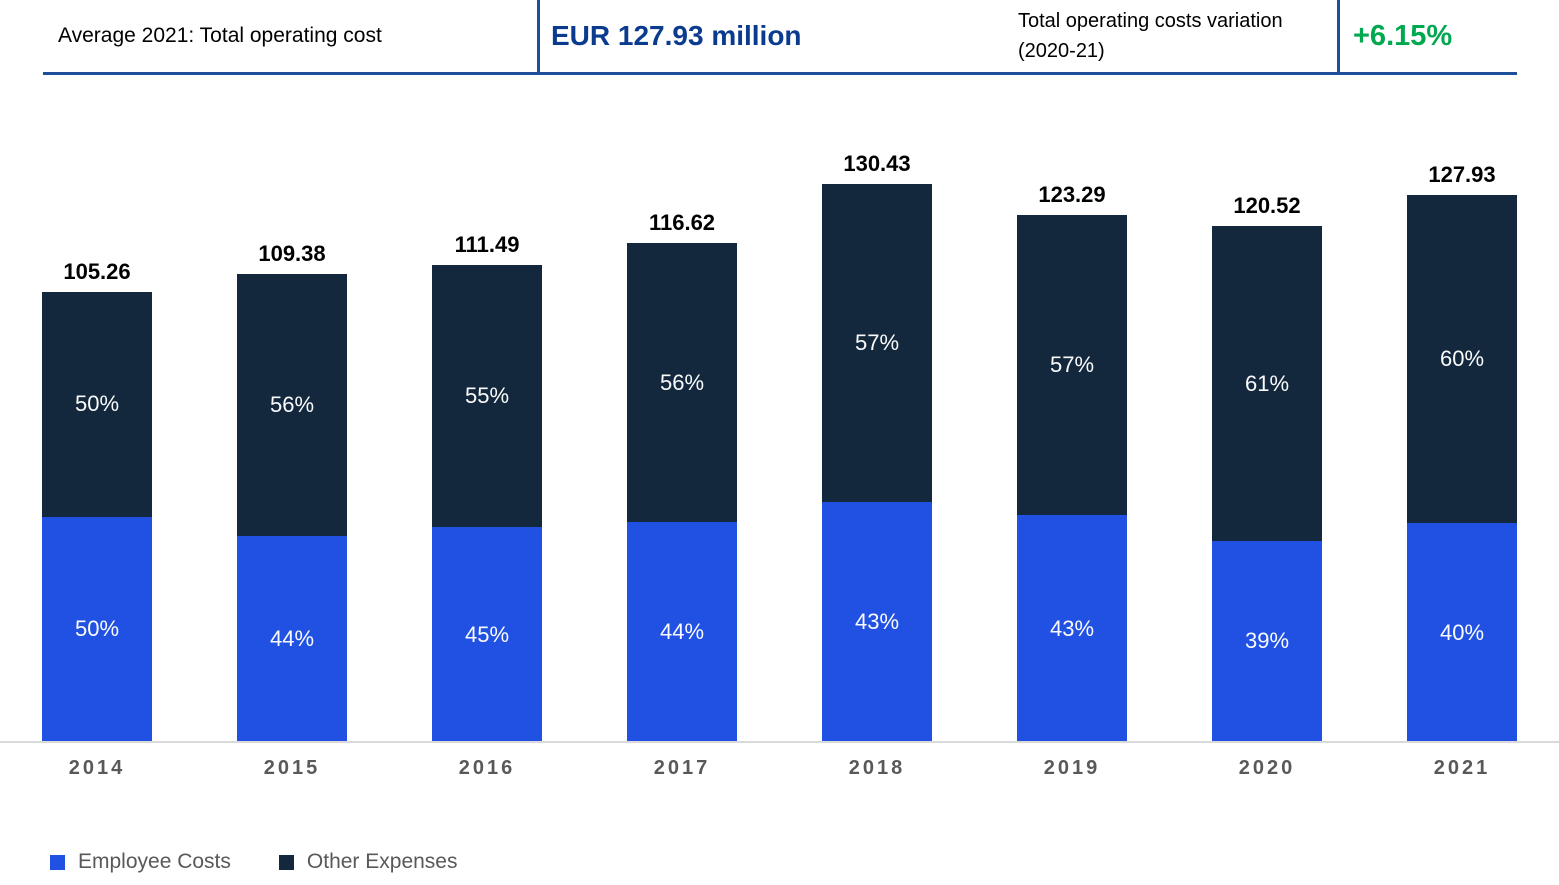  I want to click on segment-percent-label: 60%, so click(1462, 358).